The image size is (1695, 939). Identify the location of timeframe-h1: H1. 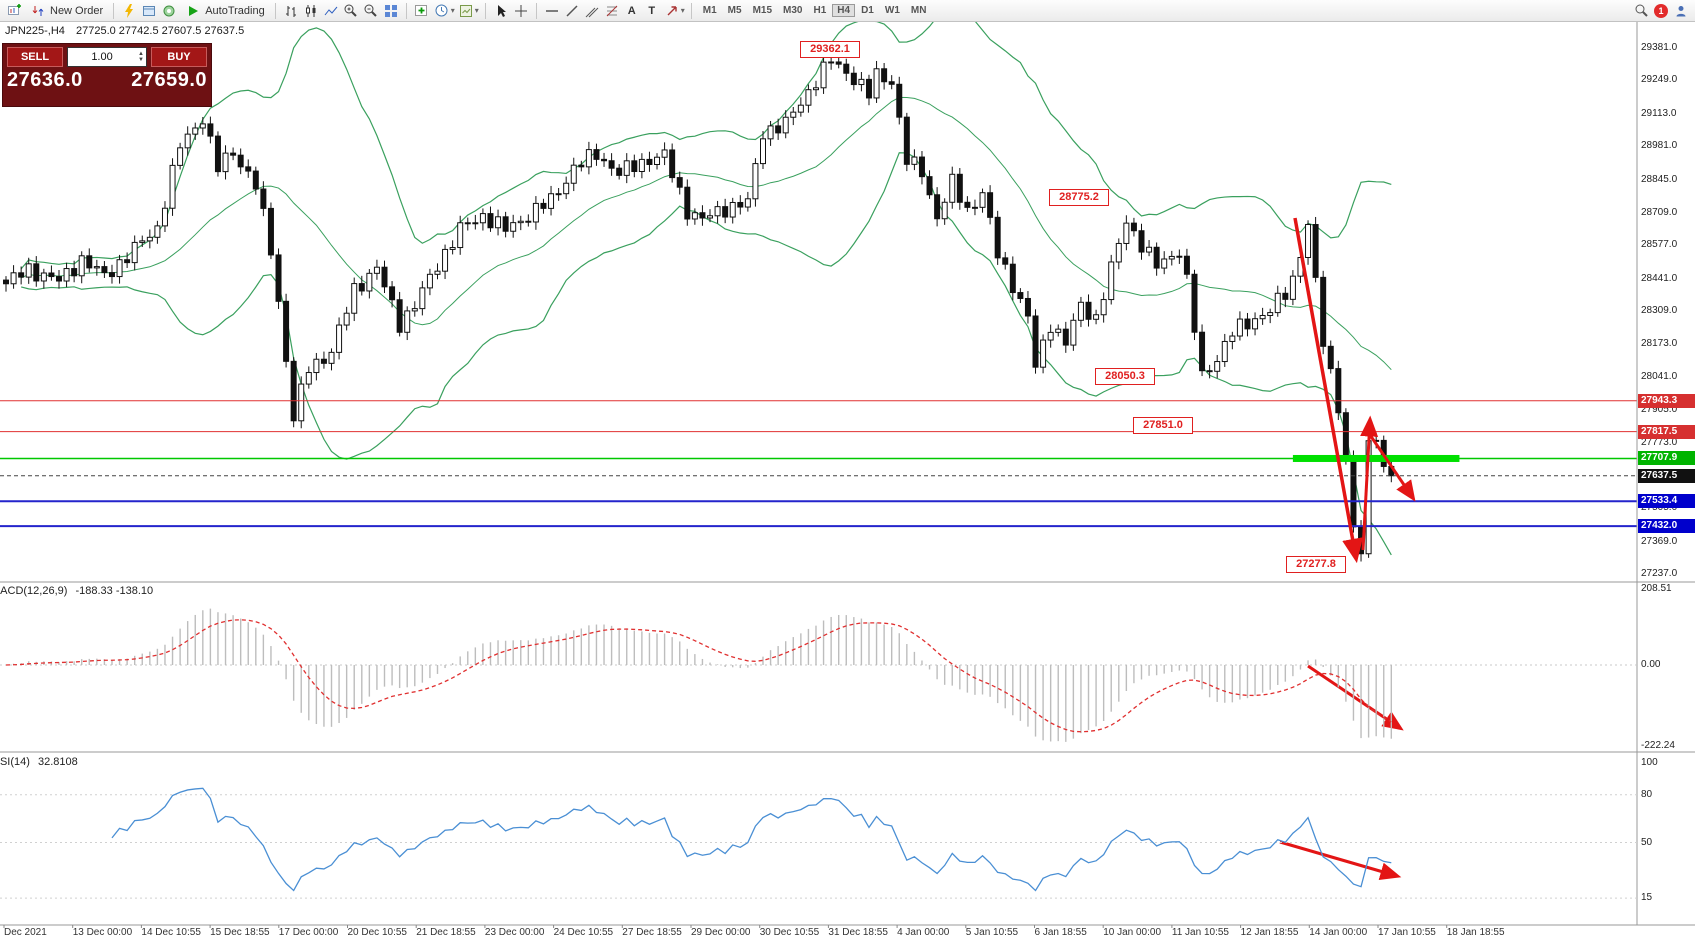
(820, 10).